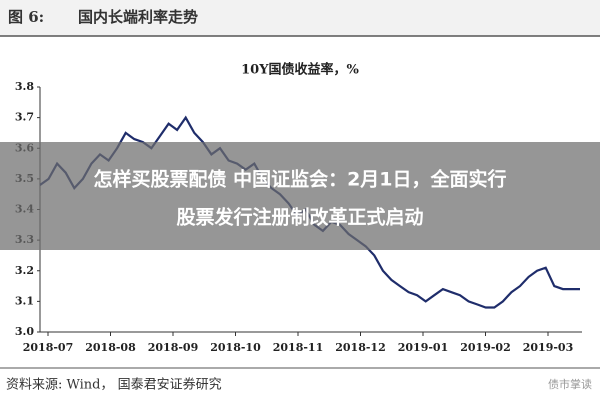 The height and width of the screenshot is (404, 600). Describe the element at coordinates (24, 300) in the screenshot. I see `y-tick-label: 3.1` at that location.